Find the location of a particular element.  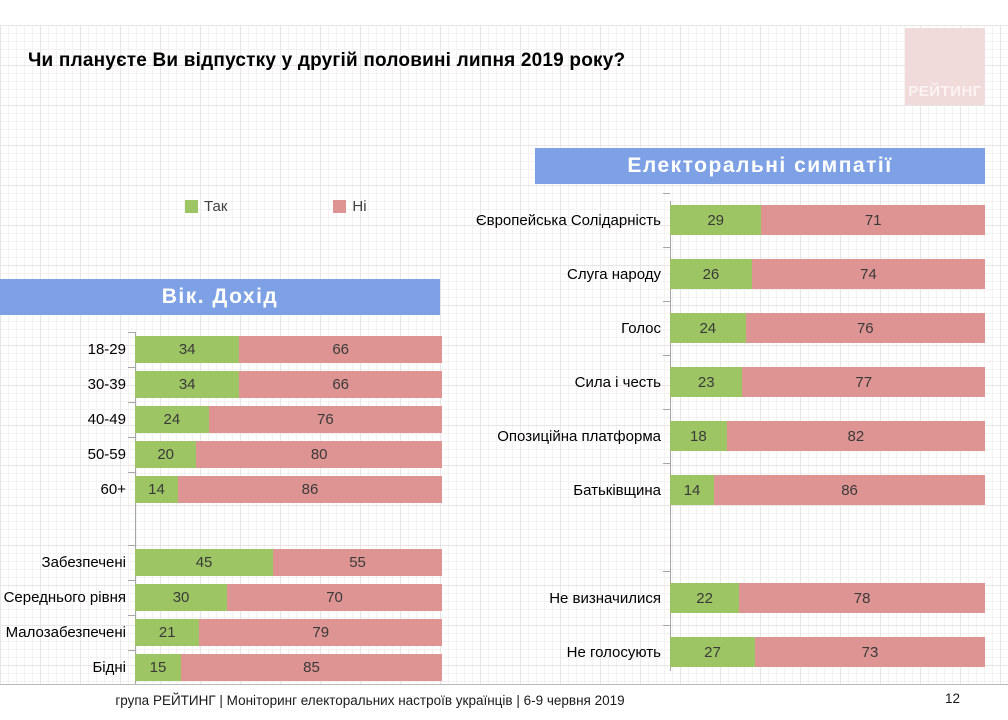

rating-logo: РЕЙТИНГ is located at coordinates (945, 66).